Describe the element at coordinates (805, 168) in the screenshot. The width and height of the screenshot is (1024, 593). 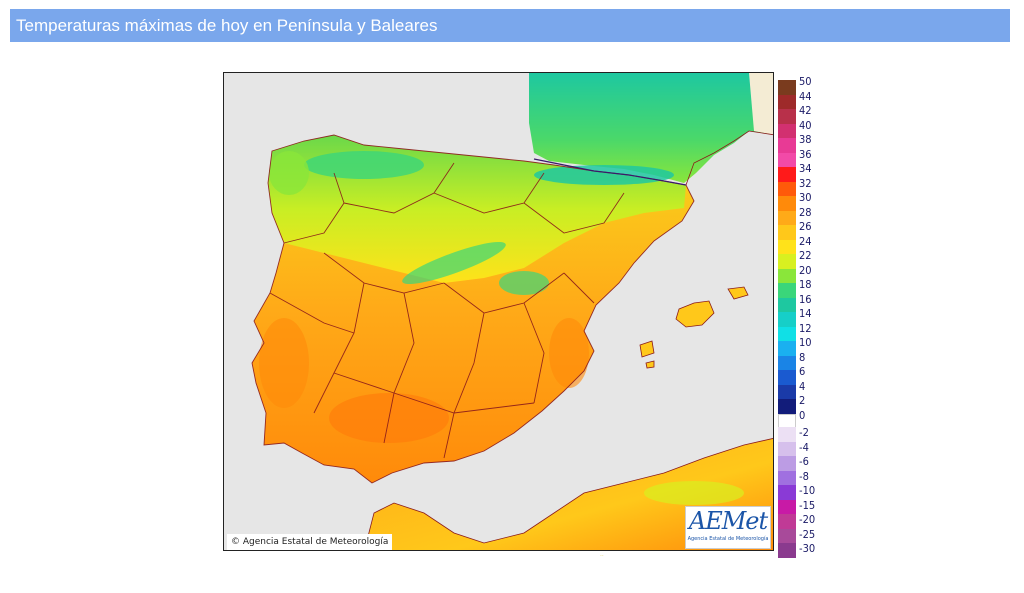
I see `legend-label: 34` at that location.